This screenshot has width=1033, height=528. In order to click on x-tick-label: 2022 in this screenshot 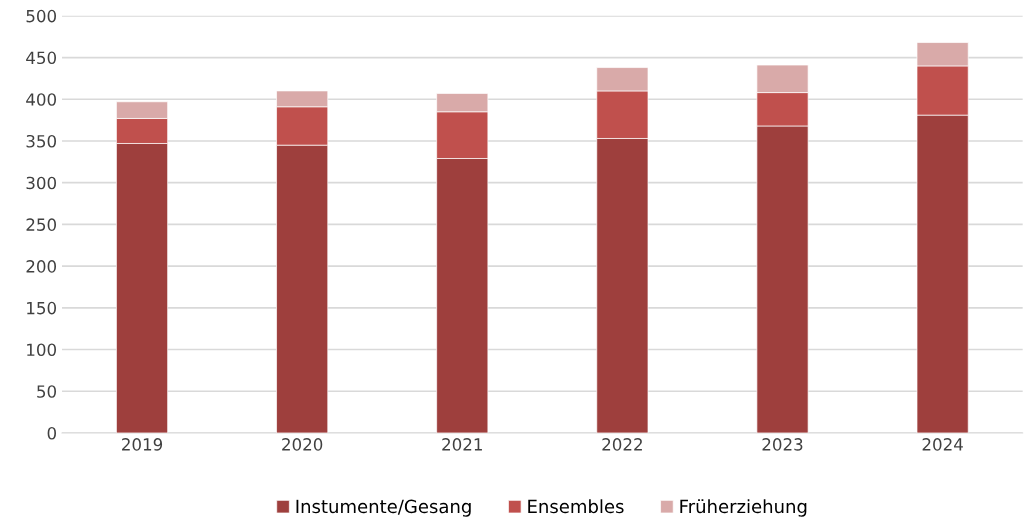, I will do `click(622, 444)`.